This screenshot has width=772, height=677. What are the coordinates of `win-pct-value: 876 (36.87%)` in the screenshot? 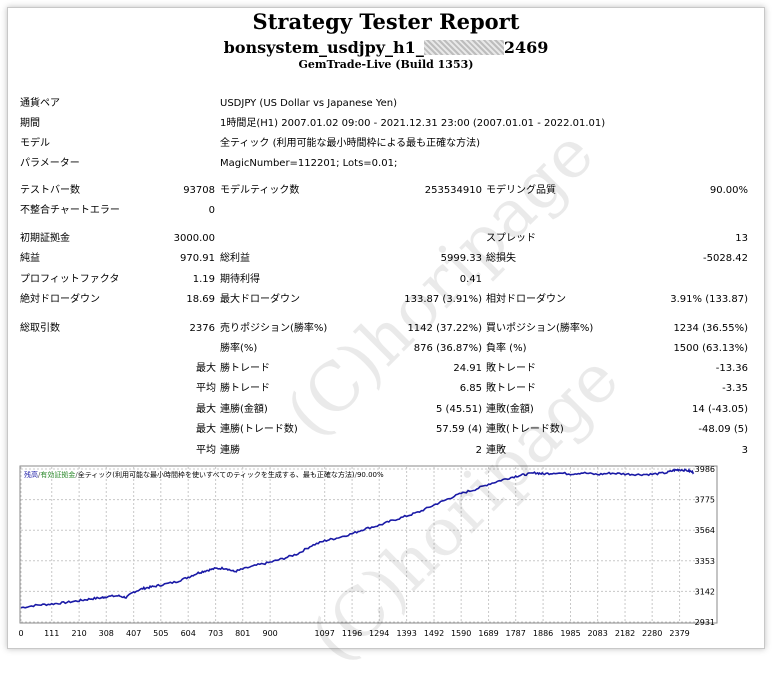 It's located at (447, 348).